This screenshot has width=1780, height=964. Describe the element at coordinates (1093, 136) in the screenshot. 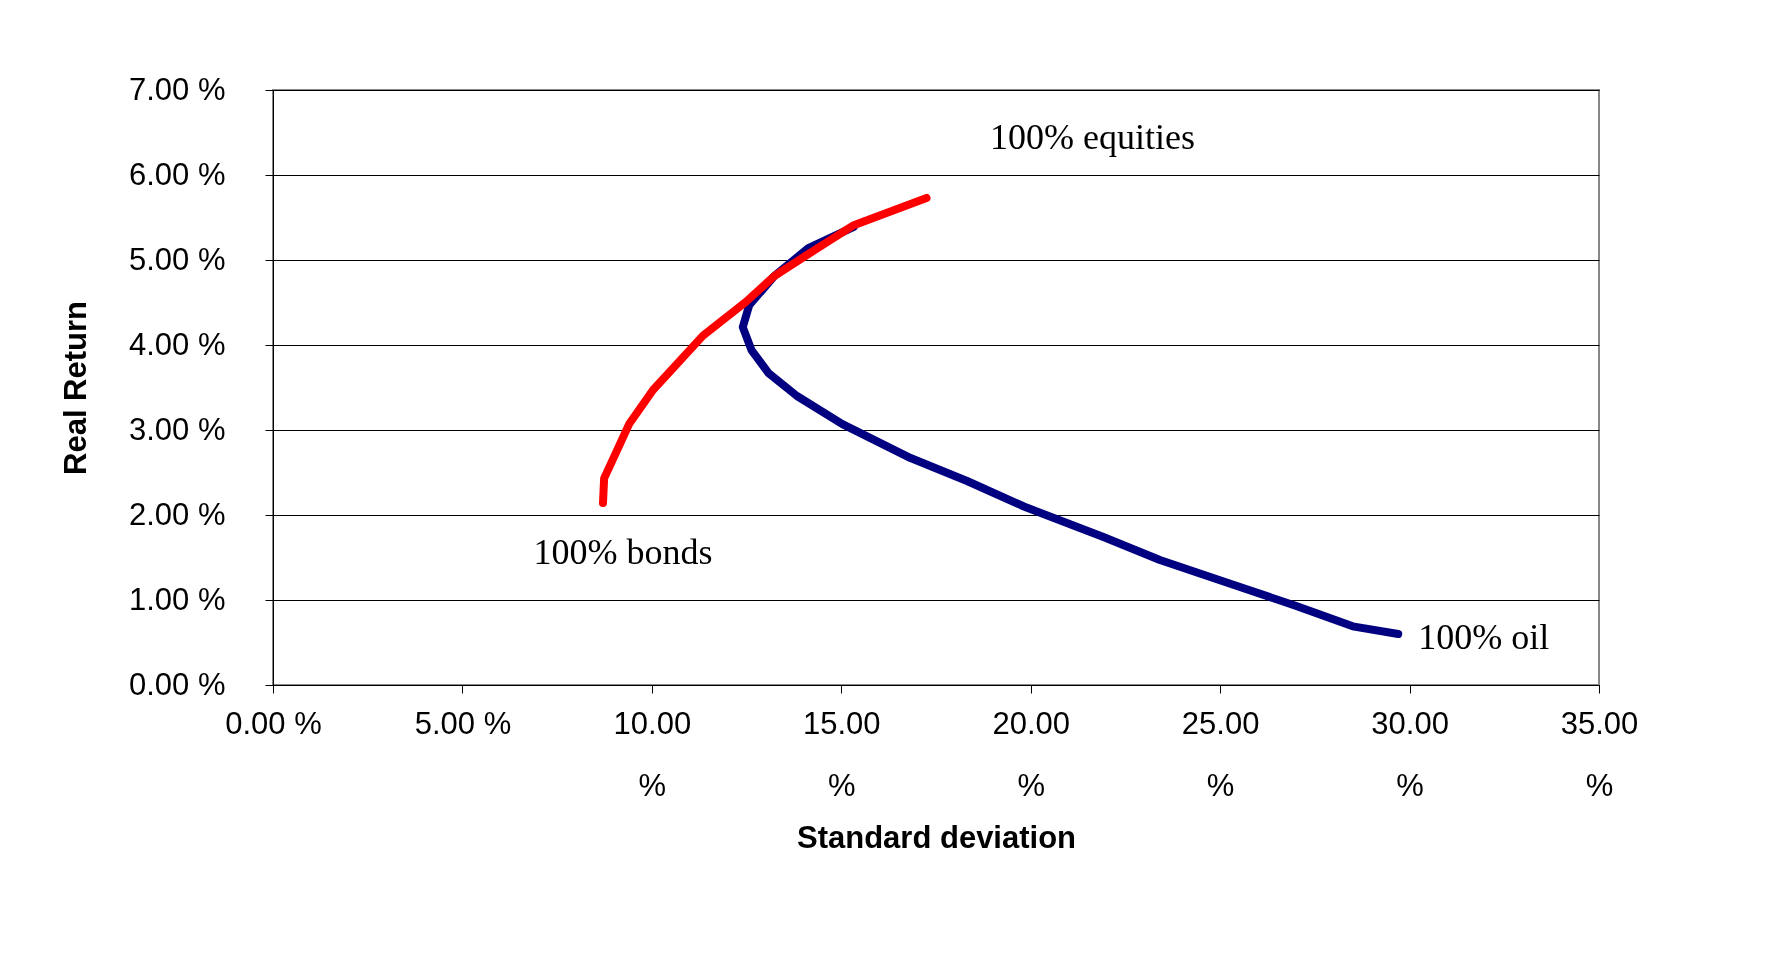

I see `annotation: 100% equities` at that location.